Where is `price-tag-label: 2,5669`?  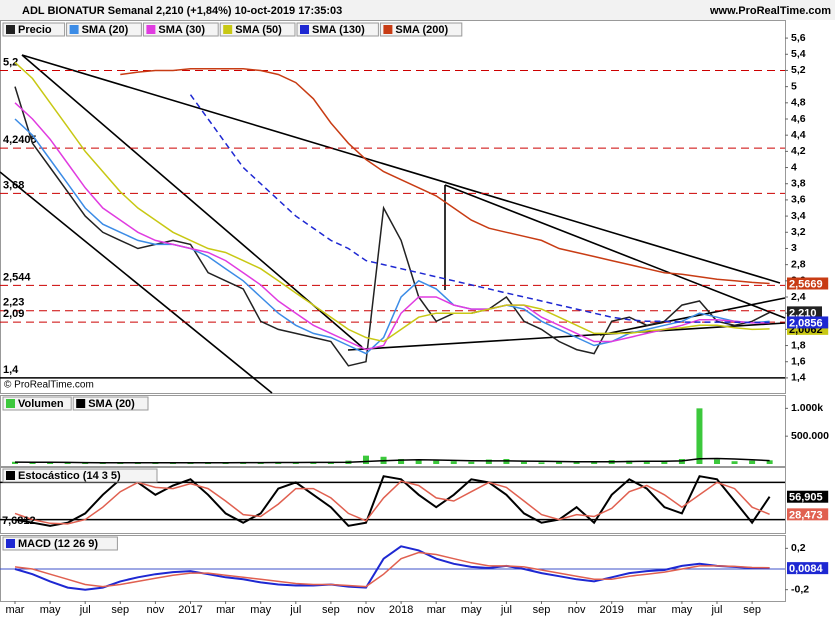 price-tag-label: 2,5669 is located at coordinates (806, 284).